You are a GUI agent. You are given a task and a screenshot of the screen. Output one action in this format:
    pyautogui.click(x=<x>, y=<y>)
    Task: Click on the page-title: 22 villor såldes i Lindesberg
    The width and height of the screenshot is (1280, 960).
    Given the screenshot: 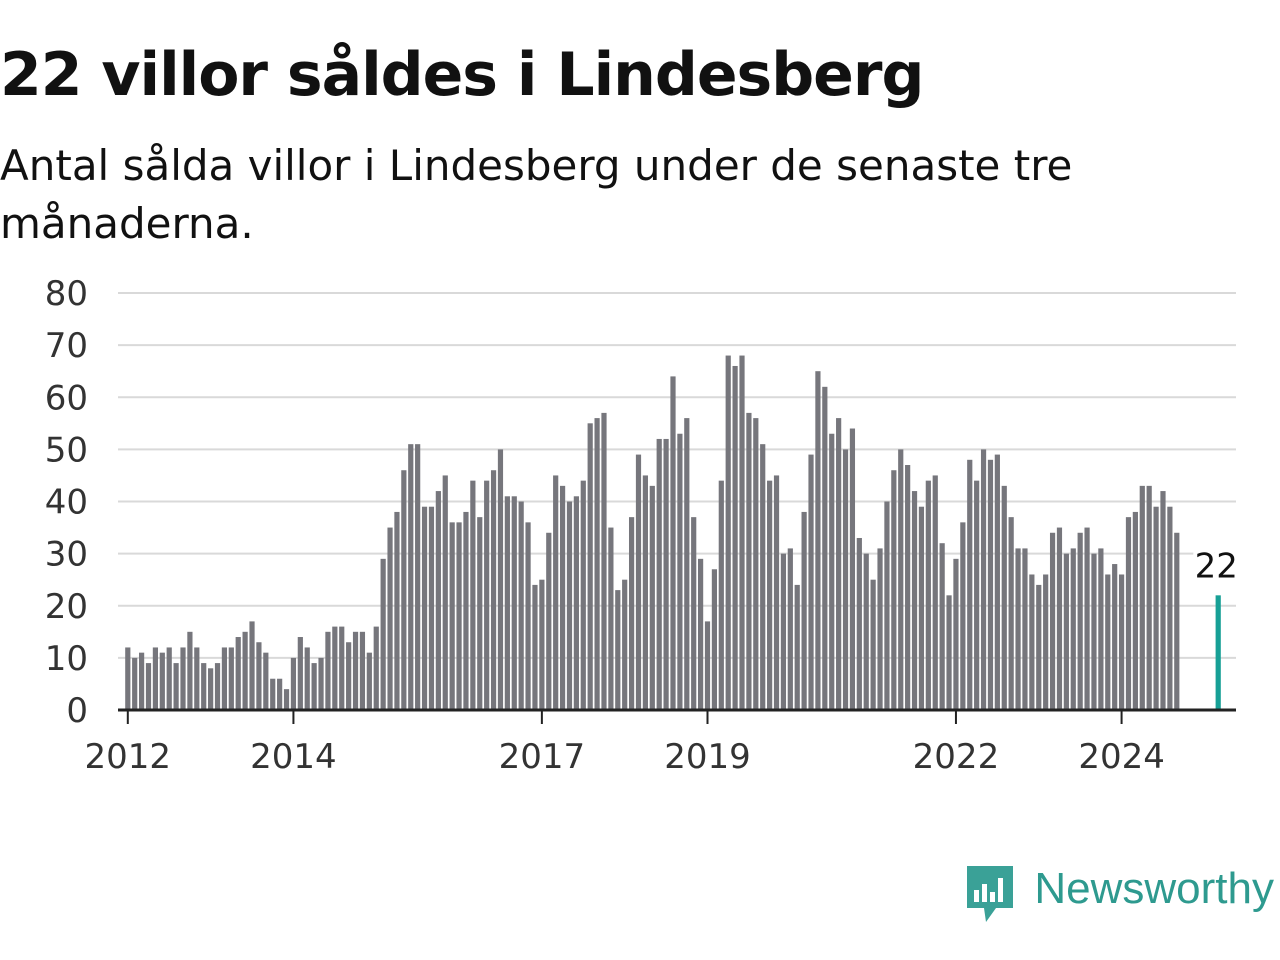 What is the action you would take?
    pyautogui.click(x=462, y=75)
    